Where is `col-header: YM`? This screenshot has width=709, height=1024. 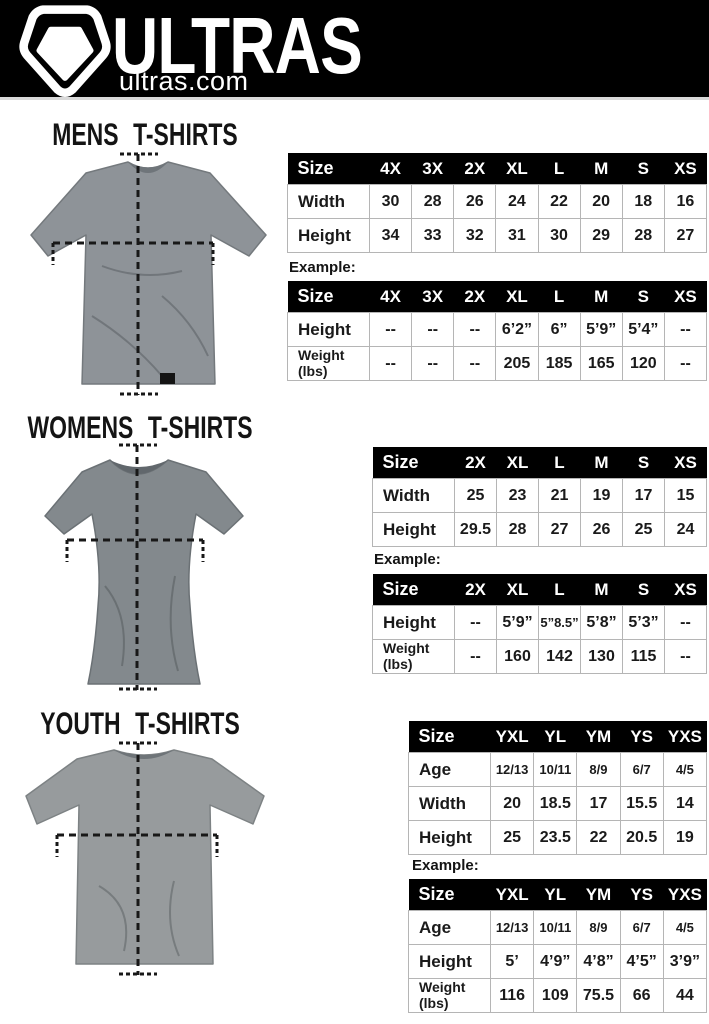 col-header: YM is located at coordinates (598, 895).